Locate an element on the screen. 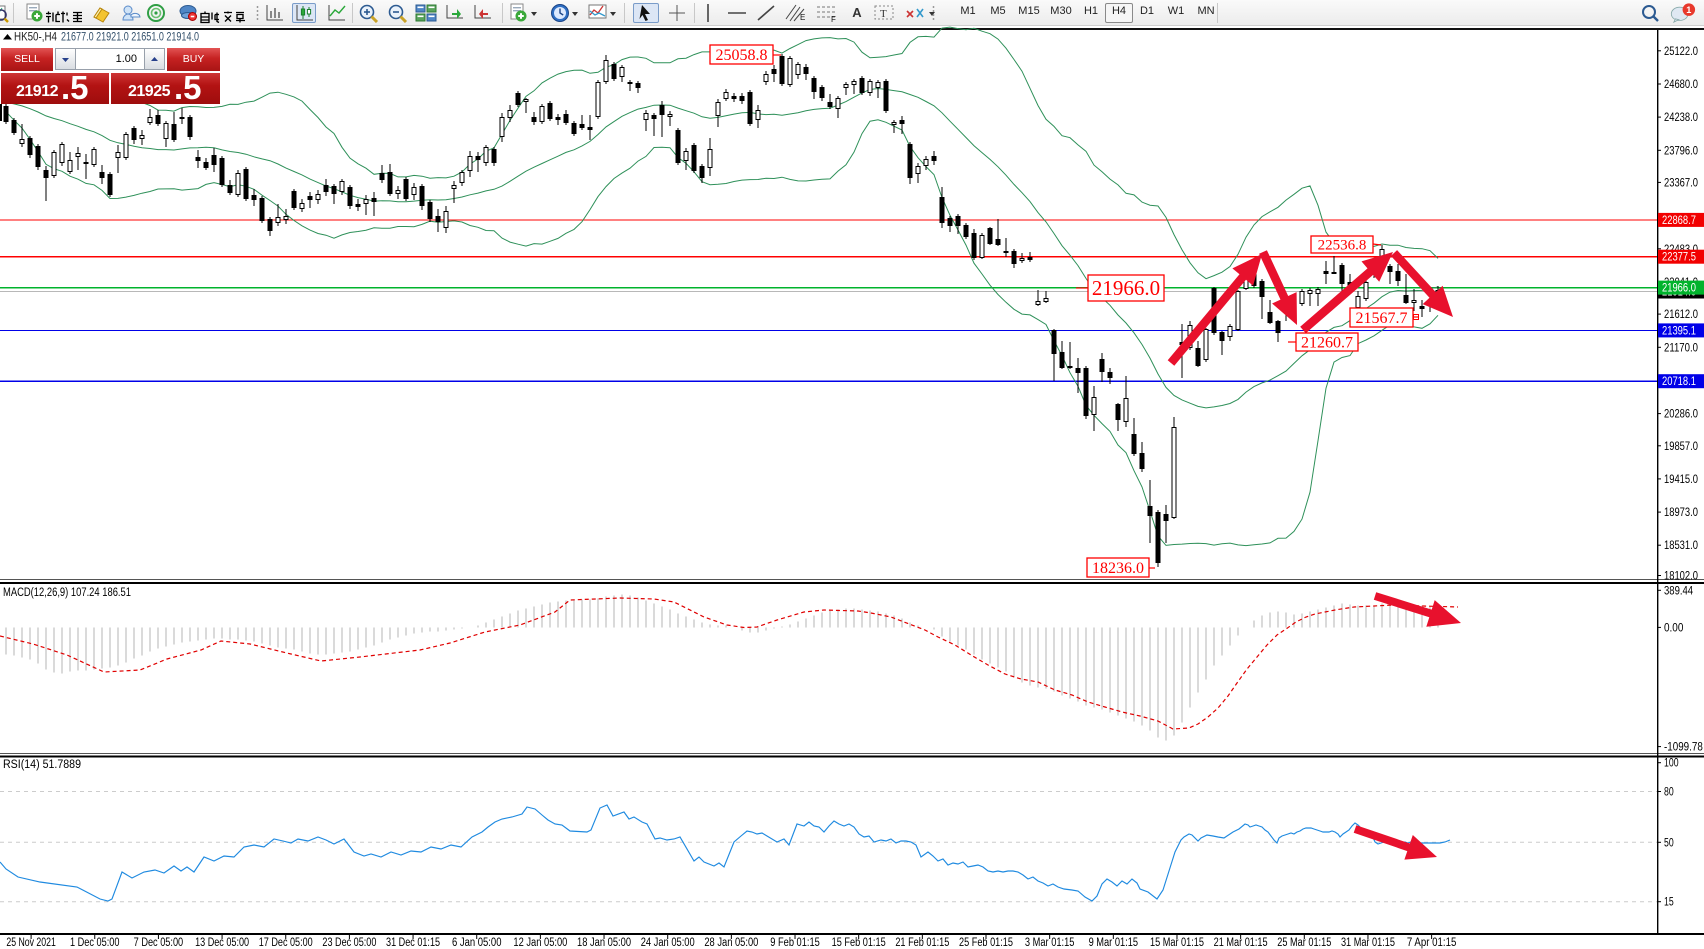 Image resolution: width=1704 pixels, height=949 pixels. svg-text: F is located at coordinates (833, 19).